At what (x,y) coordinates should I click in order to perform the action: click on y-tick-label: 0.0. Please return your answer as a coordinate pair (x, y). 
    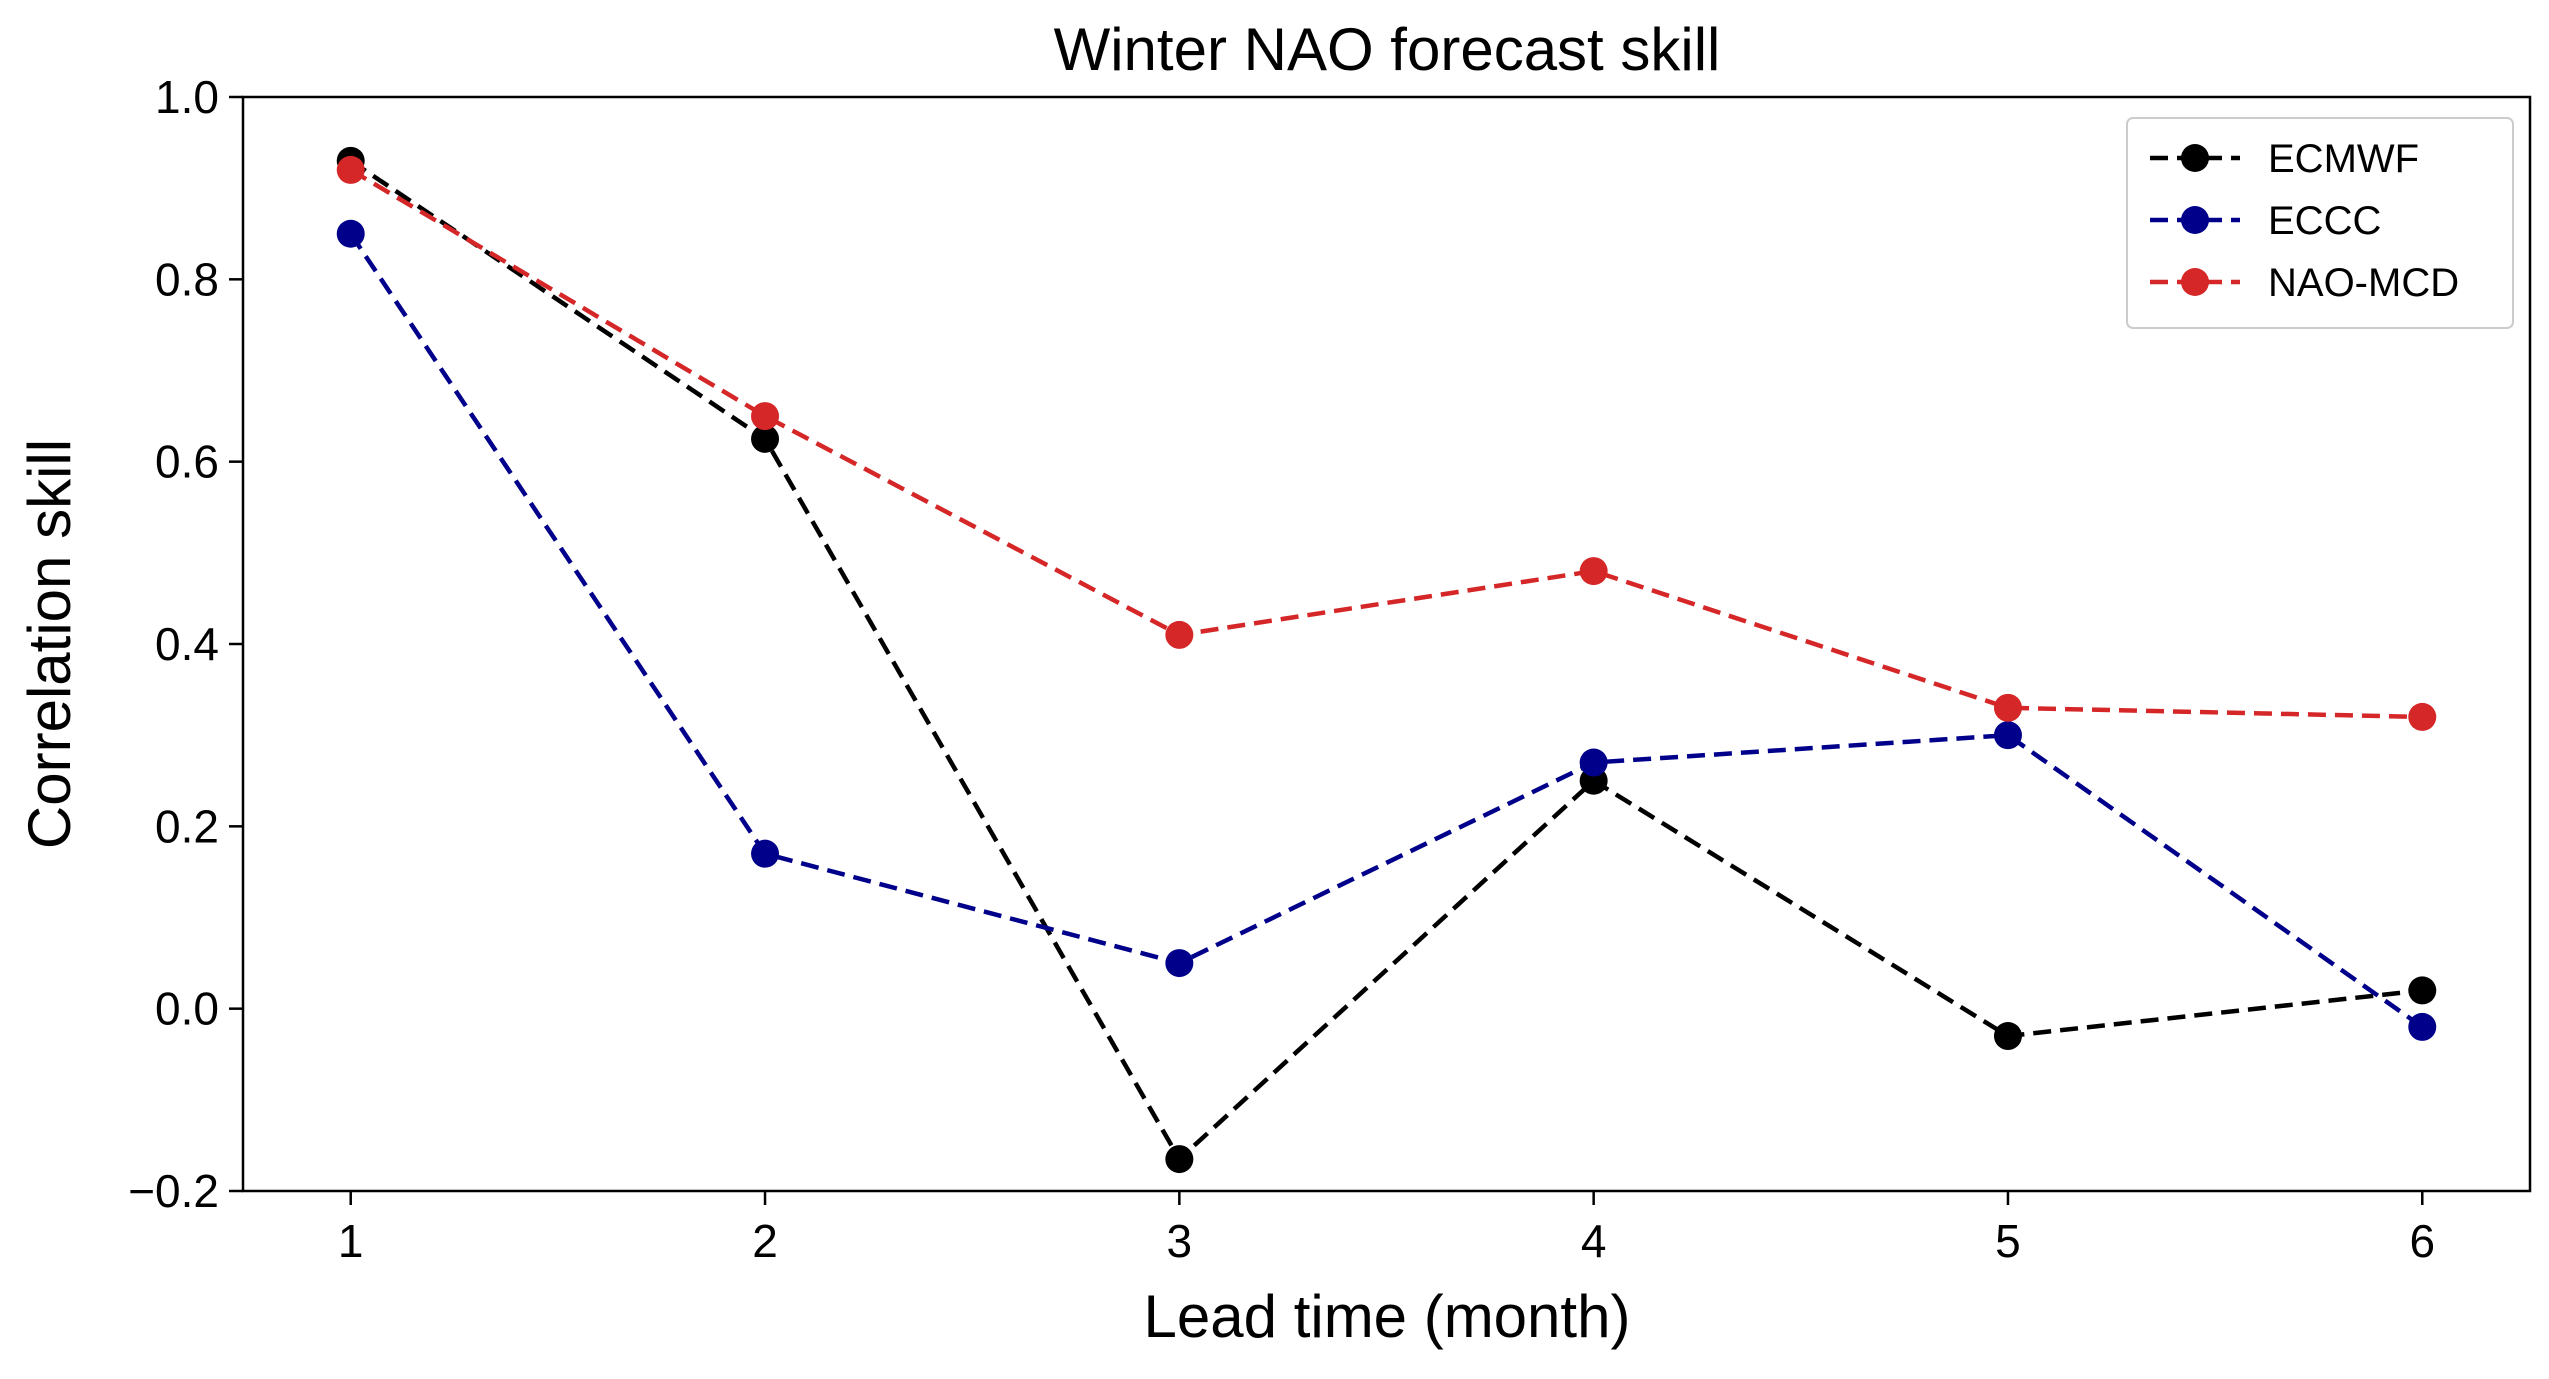
    Looking at the image, I should click on (187, 1009).